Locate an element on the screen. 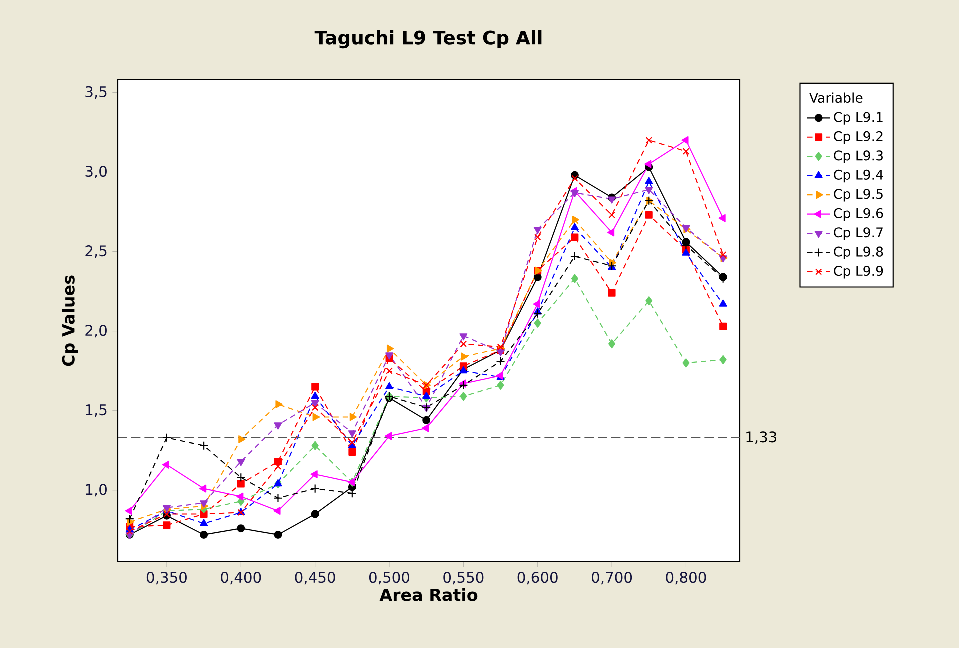 The image size is (959, 648). x-axis-title: Area Ratio is located at coordinates (429, 595).